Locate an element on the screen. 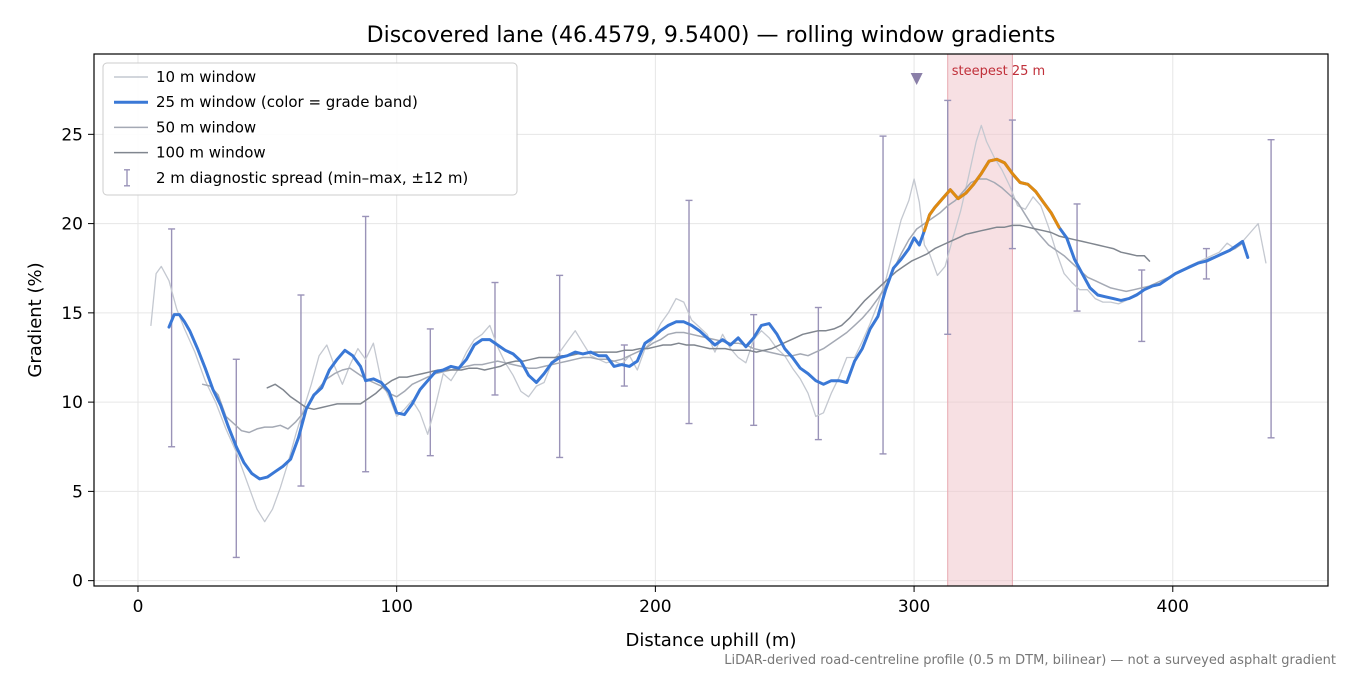 The image size is (1350, 675). legend-box is located at coordinates (310, 129).